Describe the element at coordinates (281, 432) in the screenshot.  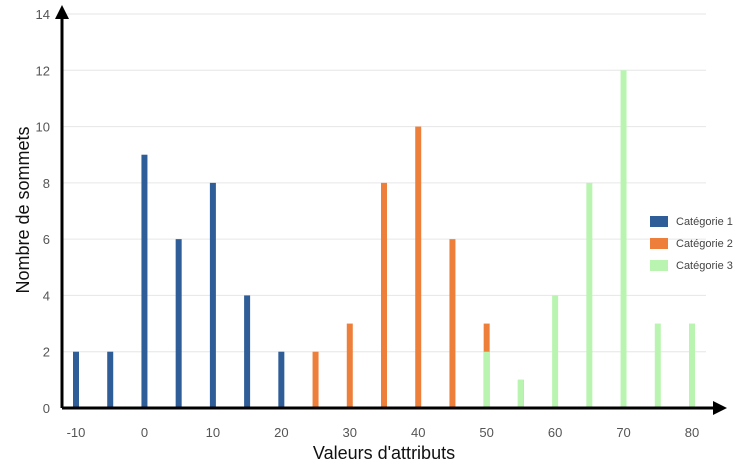
I see `x-tick-label: 20` at that location.